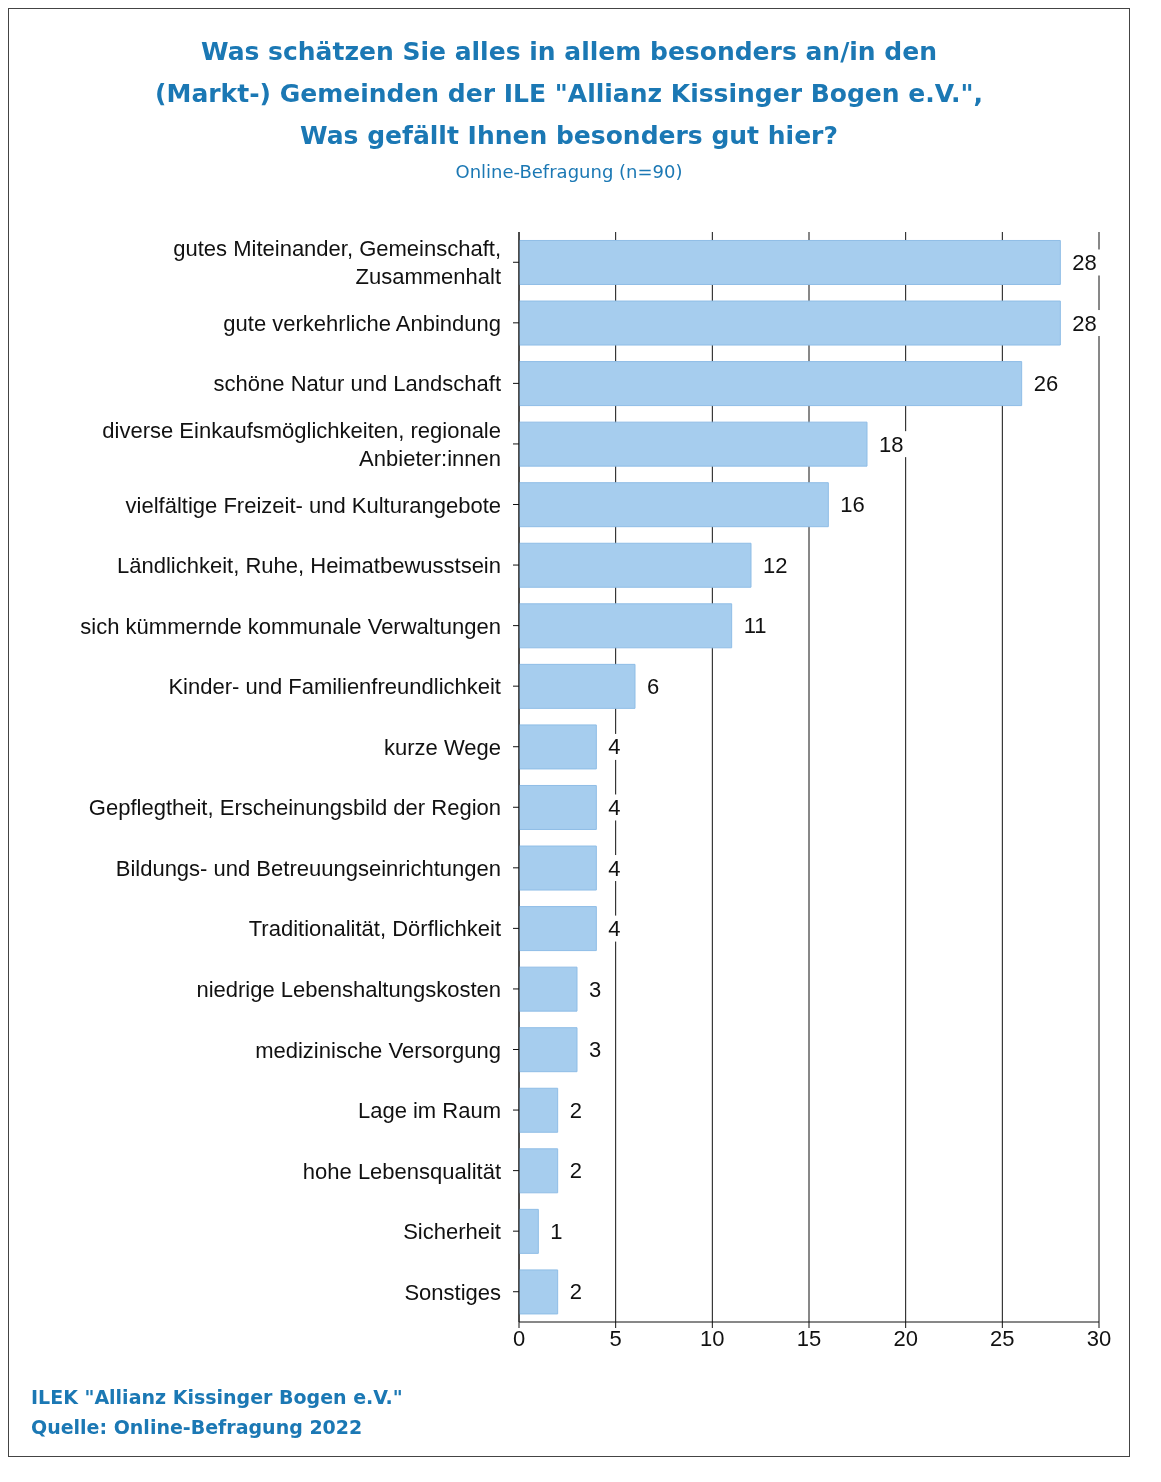 Image resolution: width=1161 pixels, height=1482 pixels. What do you see at coordinates (348, 989) in the screenshot?
I see `y-tick-label: niedrige Lebenshaltungskosten` at bounding box center [348, 989].